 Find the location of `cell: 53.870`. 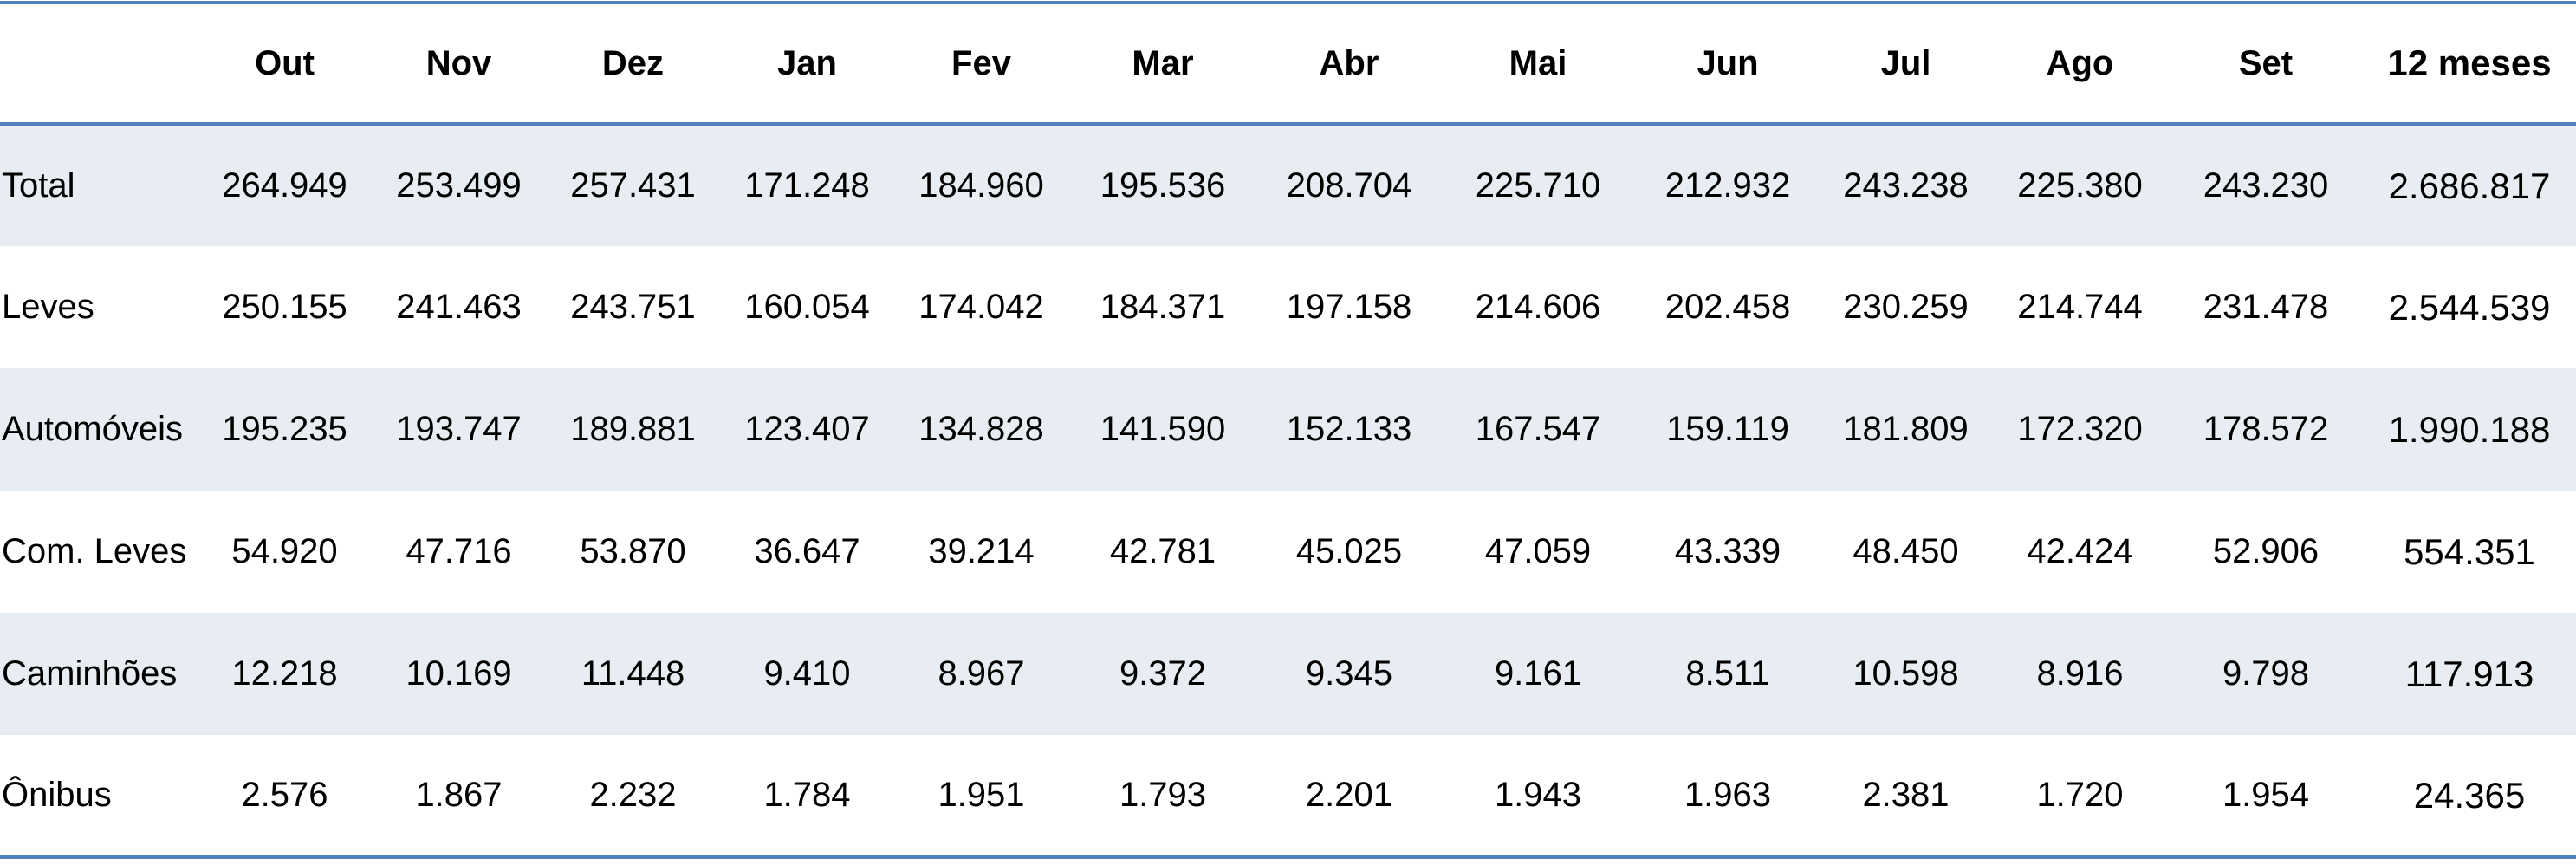

cell: 53.870 is located at coordinates (633, 551).